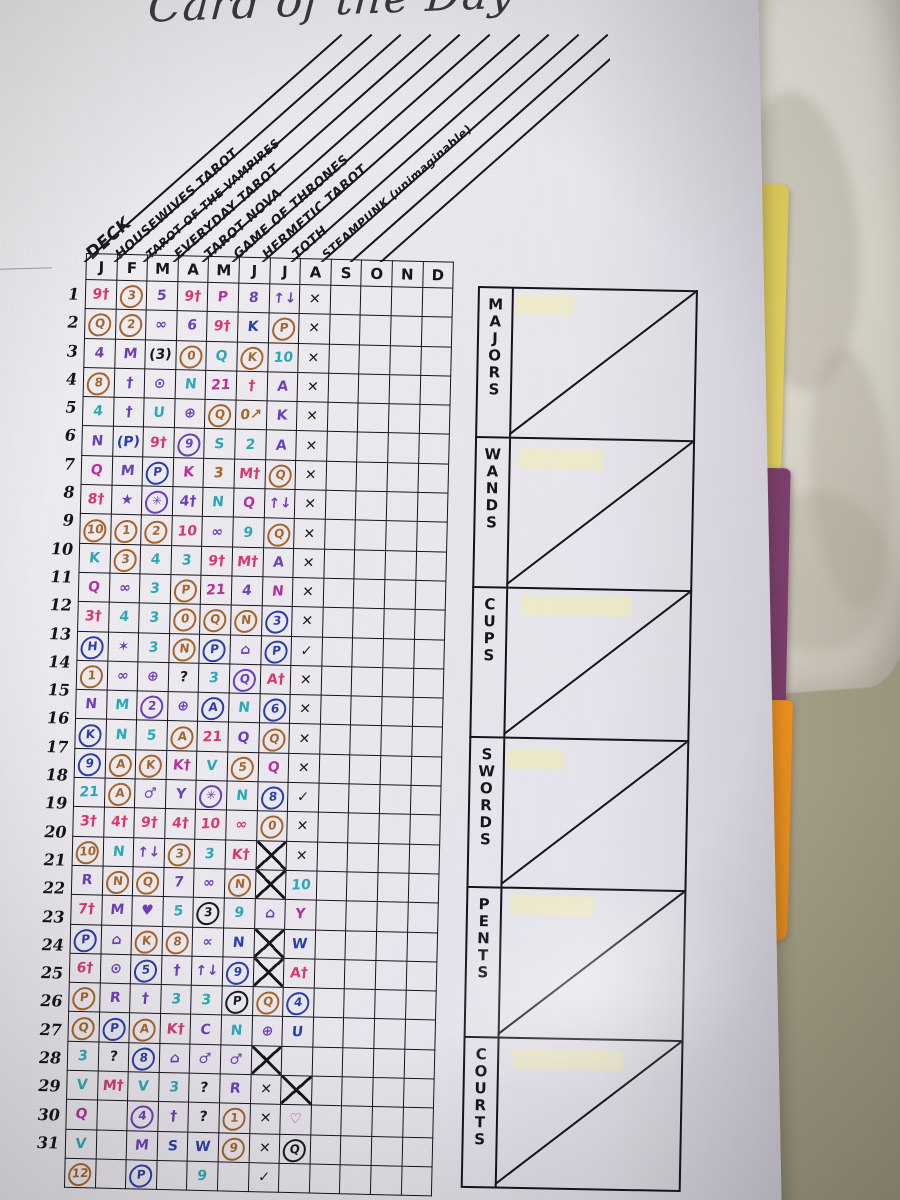 The height and width of the screenshot is (1200, 900). What do you see at coordinates (366, 711) in the screenshot?
I see `grid-cell-15-O` at bounding box center [366, 711].